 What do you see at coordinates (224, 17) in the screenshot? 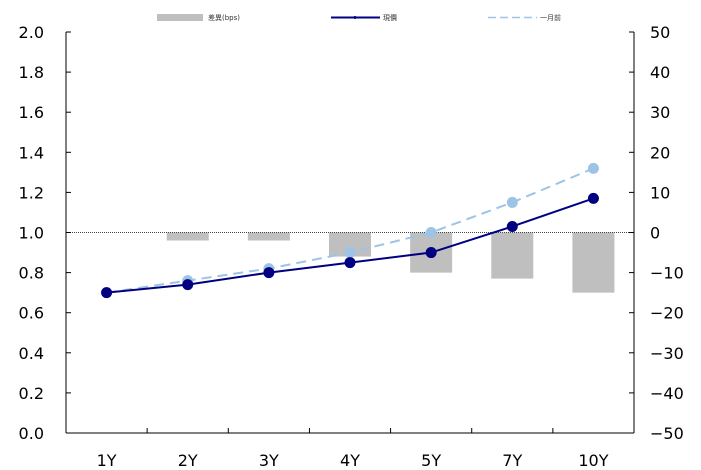
I see `legend-label-bar: 差異(bps)` at bounding box center [224, 17].